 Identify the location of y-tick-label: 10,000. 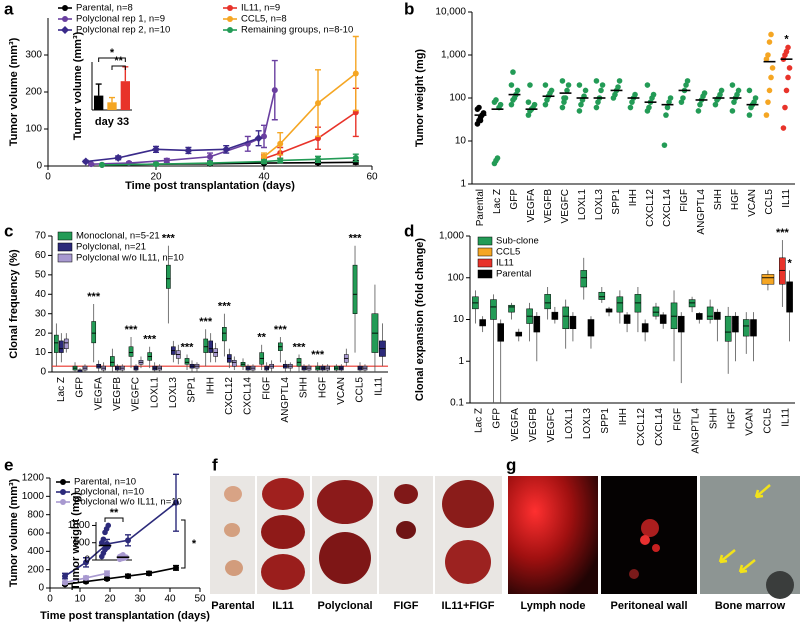
(450, 12).